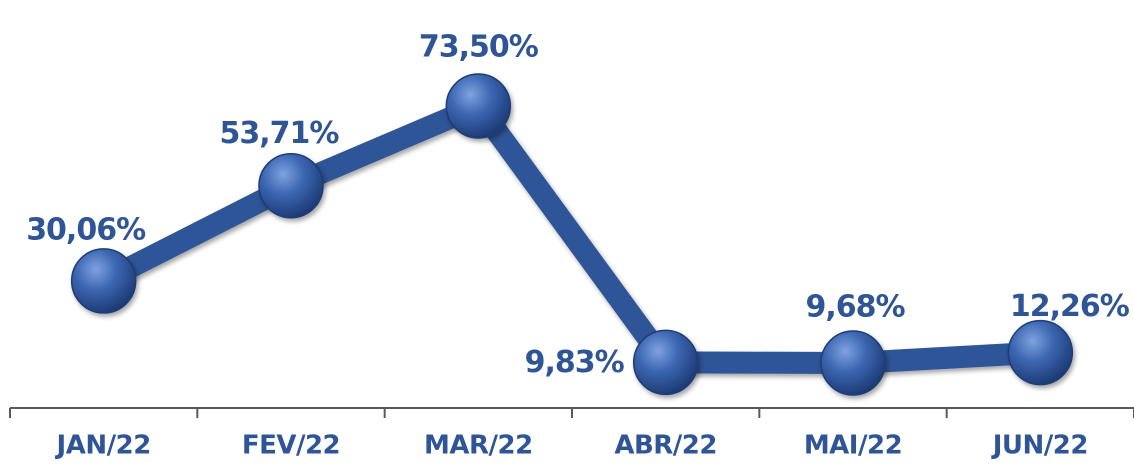  I want to click on x-tick-label: MAI/22, so click(853, 446).